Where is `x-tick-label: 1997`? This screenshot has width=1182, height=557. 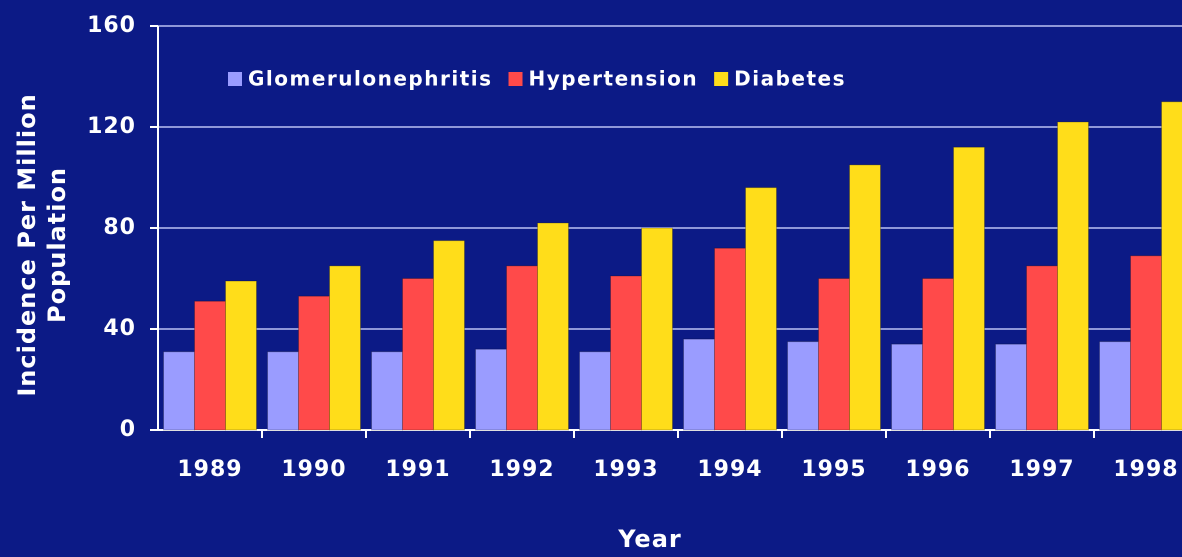 x-tick-label: 1997 is located at coordinates (1041, 469).